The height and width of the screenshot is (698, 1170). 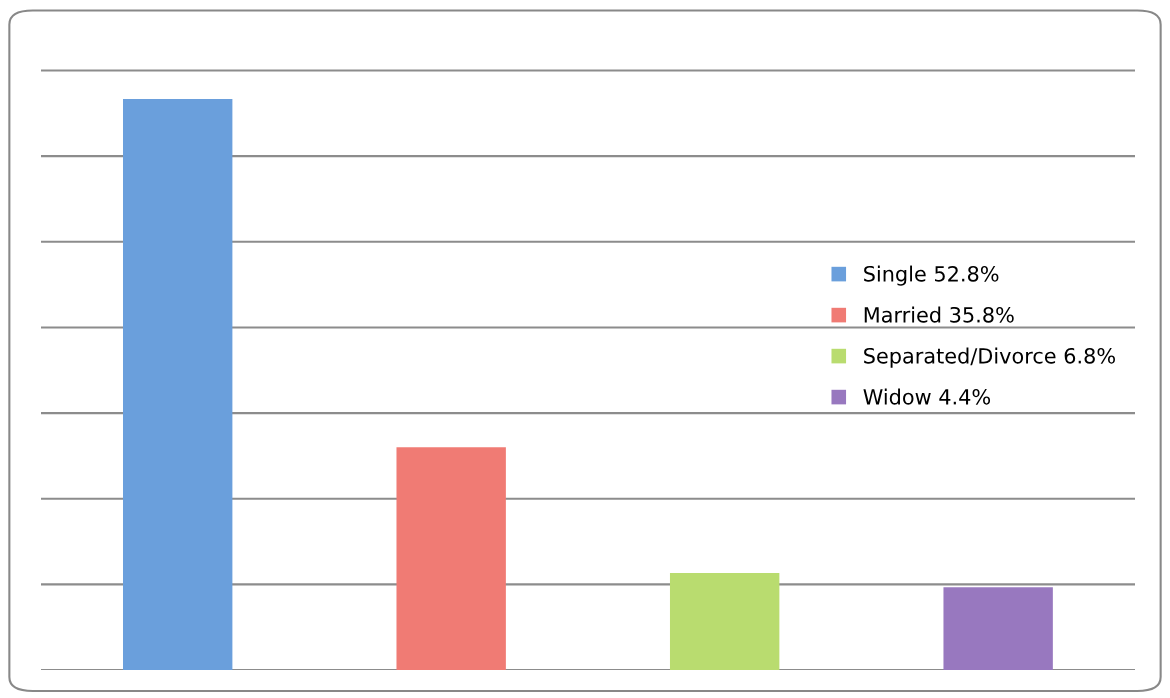 I want to click on legend-label: Married 35.8%, so click(x=939, y=314).